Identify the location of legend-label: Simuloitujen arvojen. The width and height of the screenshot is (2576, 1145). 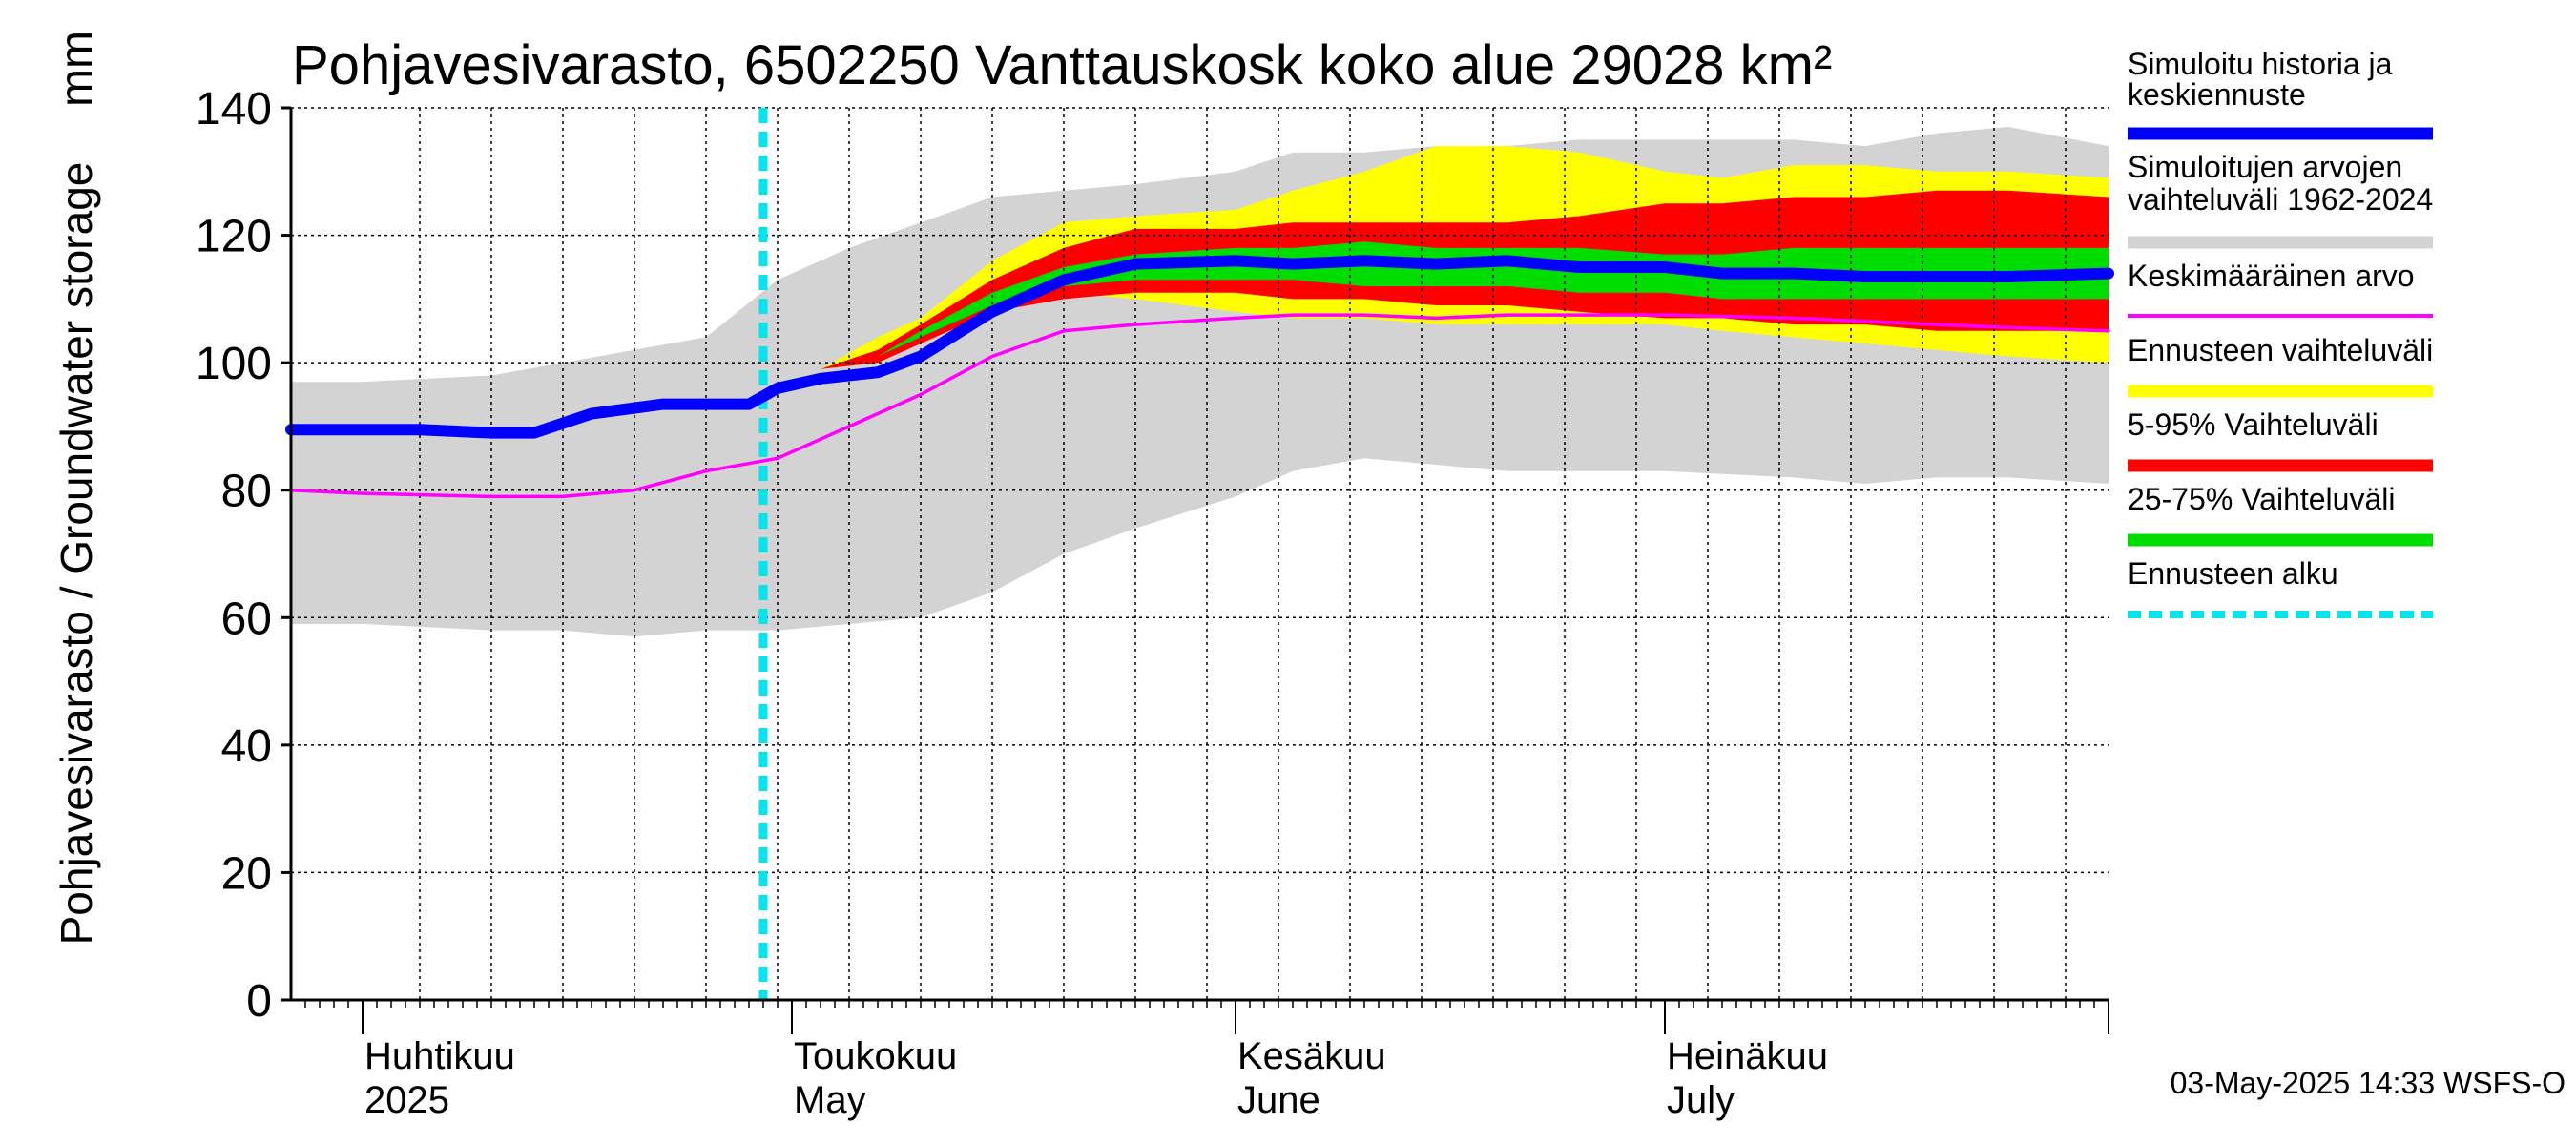
(2265, 167).